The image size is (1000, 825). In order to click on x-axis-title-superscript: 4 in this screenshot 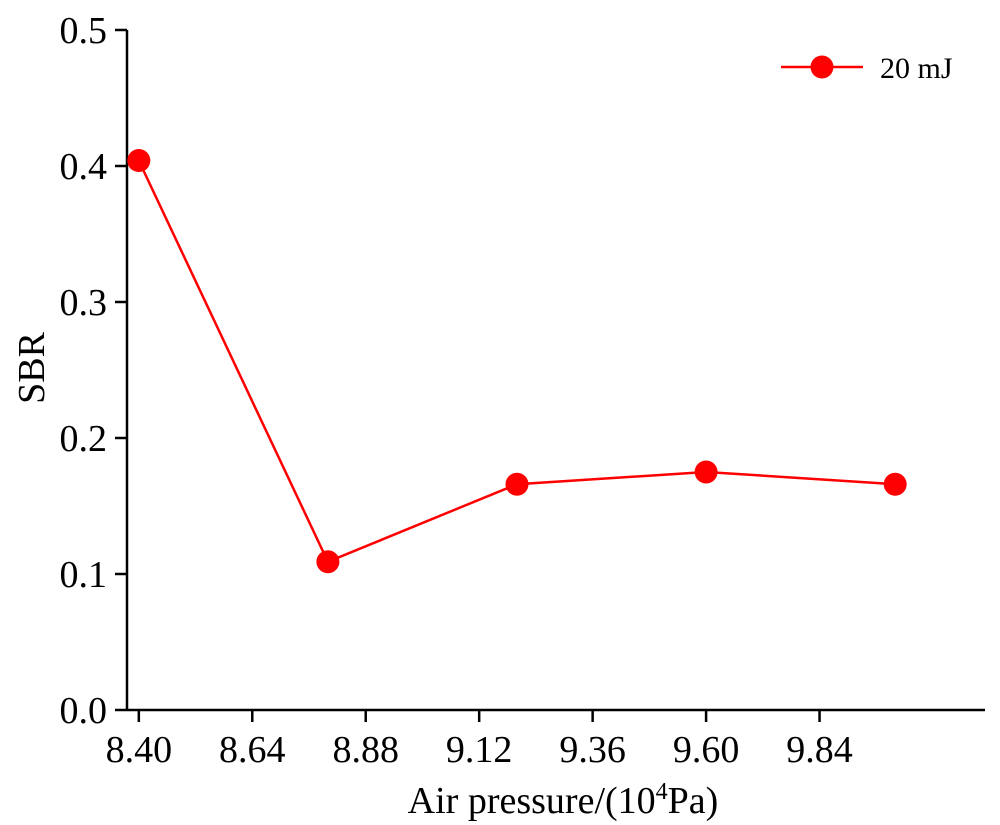, I will do `click(662, 792)`.